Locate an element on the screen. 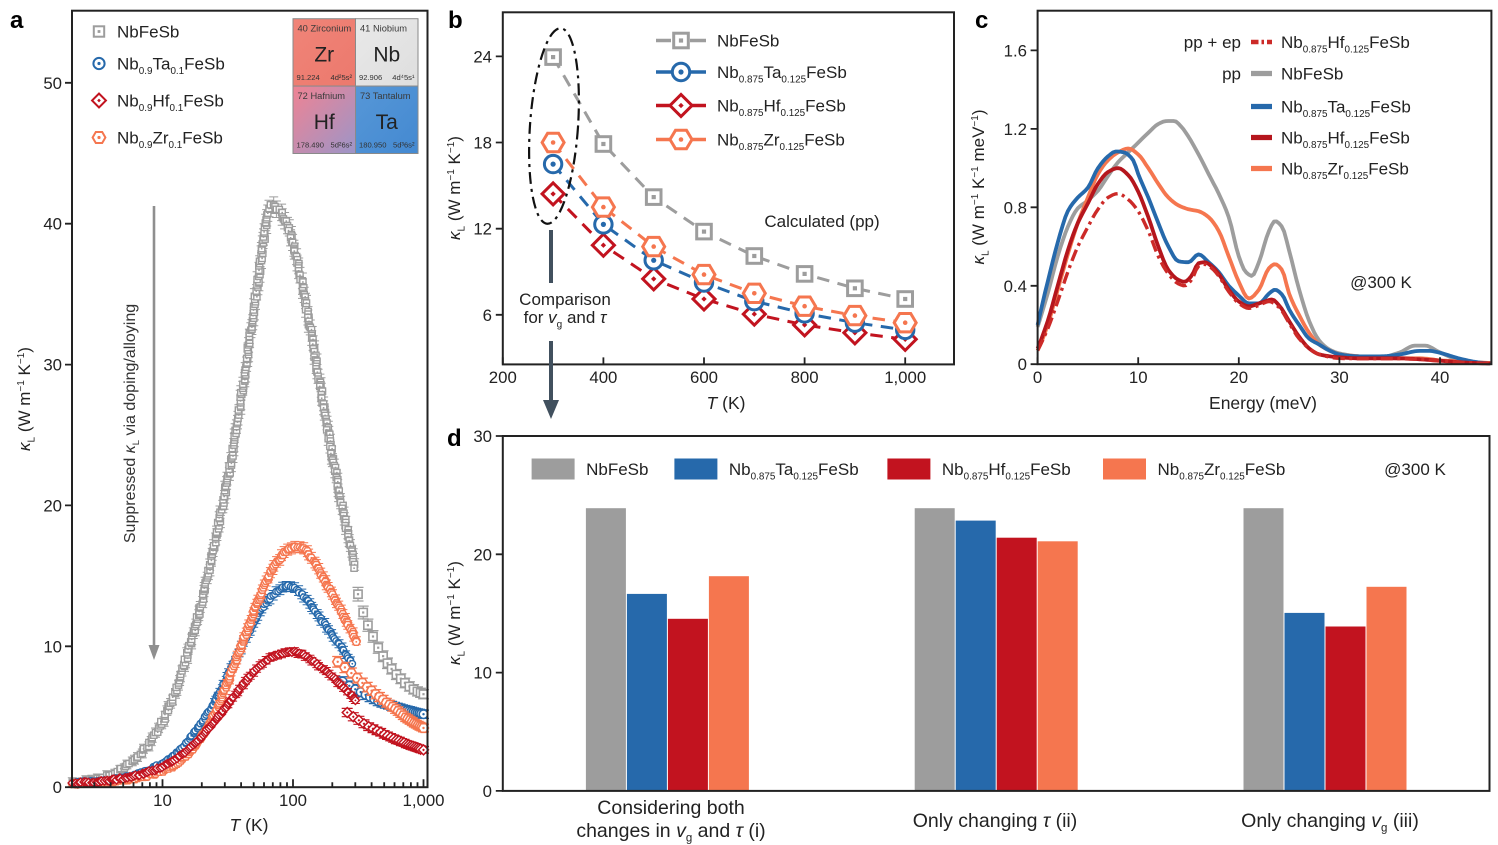  svg-text: 92.906 is located at coordinates (370, 77).